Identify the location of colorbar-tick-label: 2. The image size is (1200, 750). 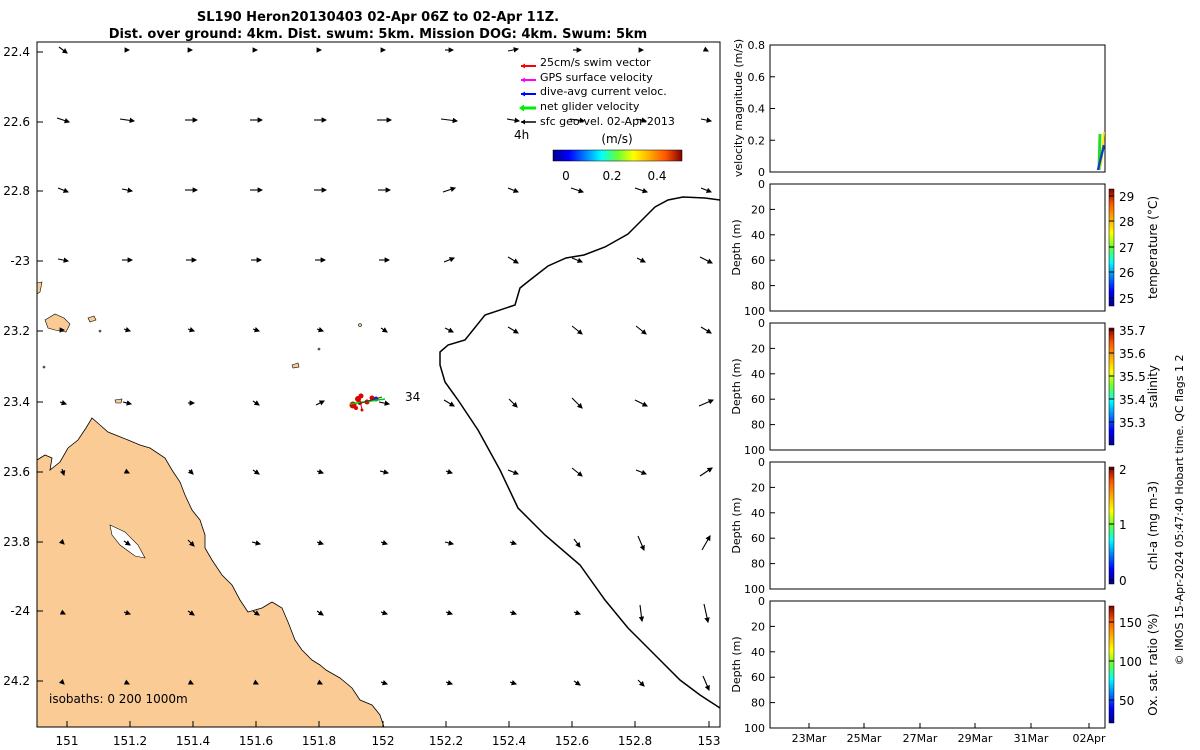
(1123, 470).